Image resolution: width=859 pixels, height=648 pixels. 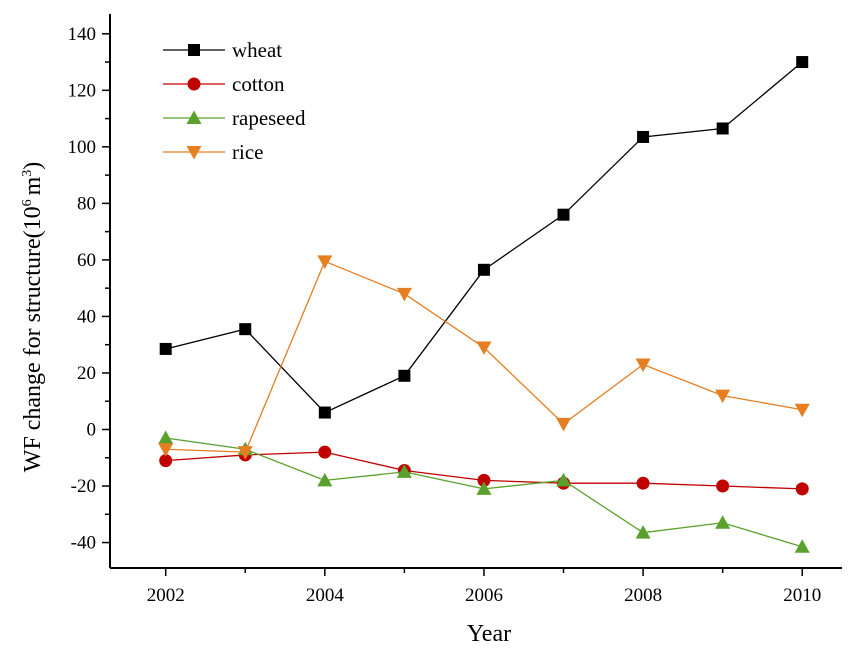 What do you see at coordinates (234, 101) in the screenshot?
I see `legend: wheat cotton rapeseed rice` at bounding box center [234, 101].